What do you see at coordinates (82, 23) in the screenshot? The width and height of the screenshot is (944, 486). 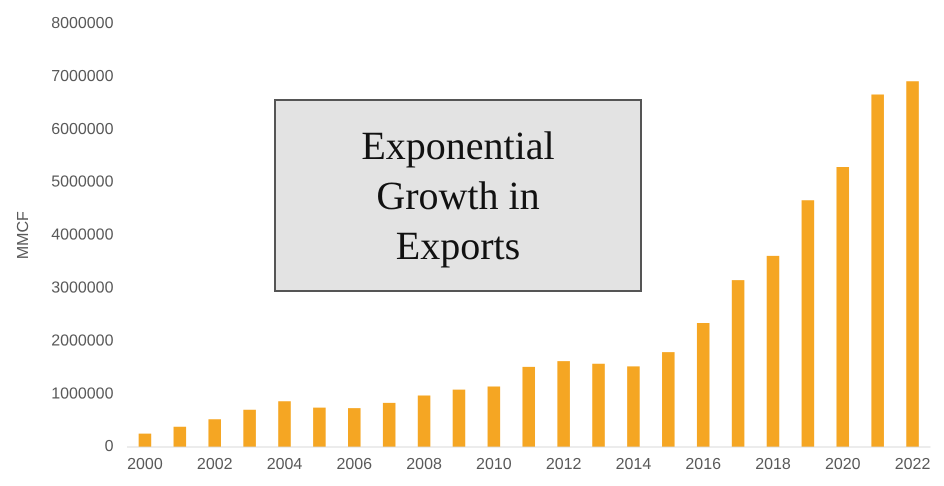 I see `y-tick-label: 8000000` at bounding box center [82, 23].